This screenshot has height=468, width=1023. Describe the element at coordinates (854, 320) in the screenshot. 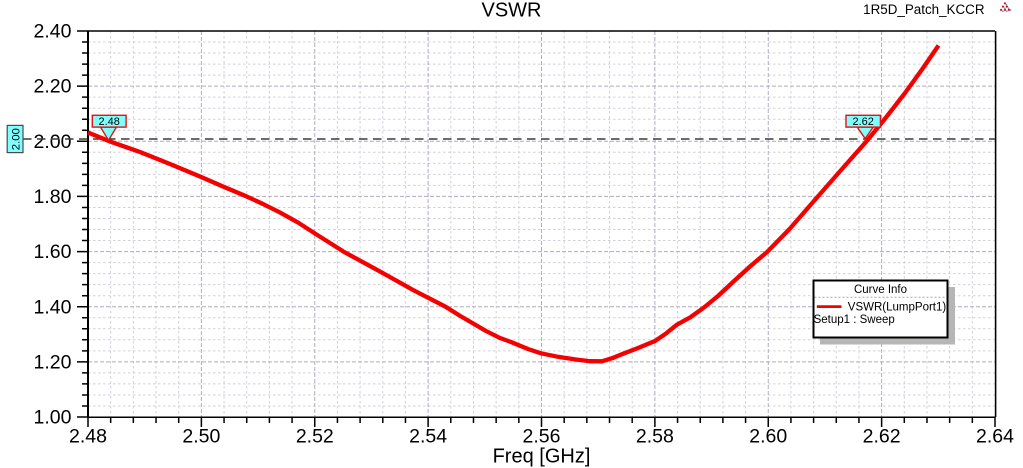

I see `svg-text: Setup1 : Sweep` at that location.